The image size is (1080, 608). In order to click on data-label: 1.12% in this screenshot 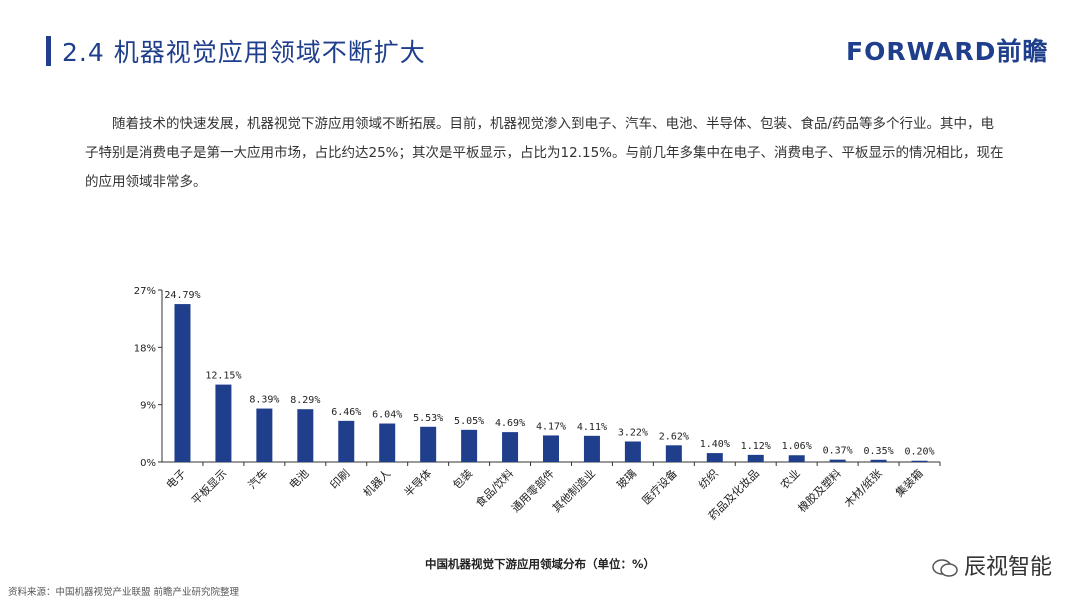, I will do `click(756, 446)`.